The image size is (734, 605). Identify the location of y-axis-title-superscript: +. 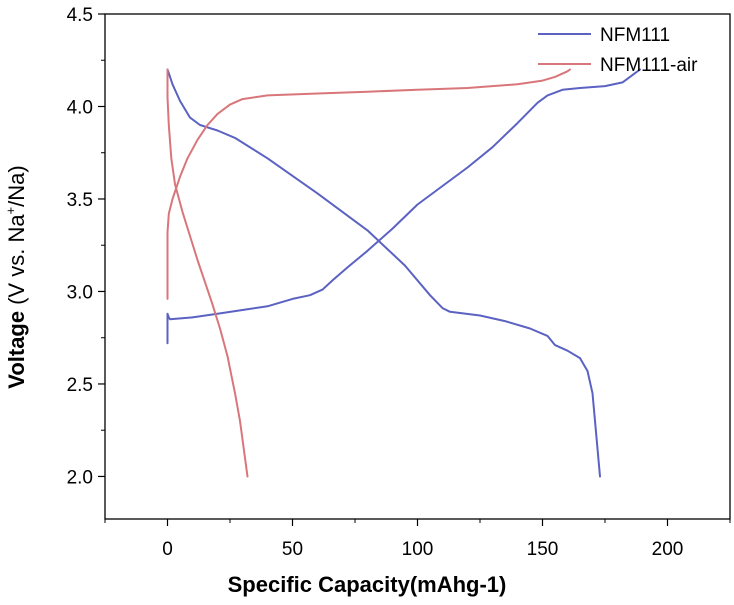
(10, 211).